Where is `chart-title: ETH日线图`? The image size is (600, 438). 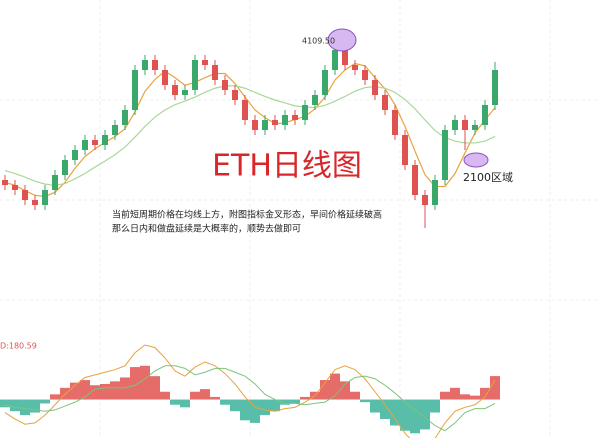
chart-title: ETH日线图 is located at coordinates (287, 166).